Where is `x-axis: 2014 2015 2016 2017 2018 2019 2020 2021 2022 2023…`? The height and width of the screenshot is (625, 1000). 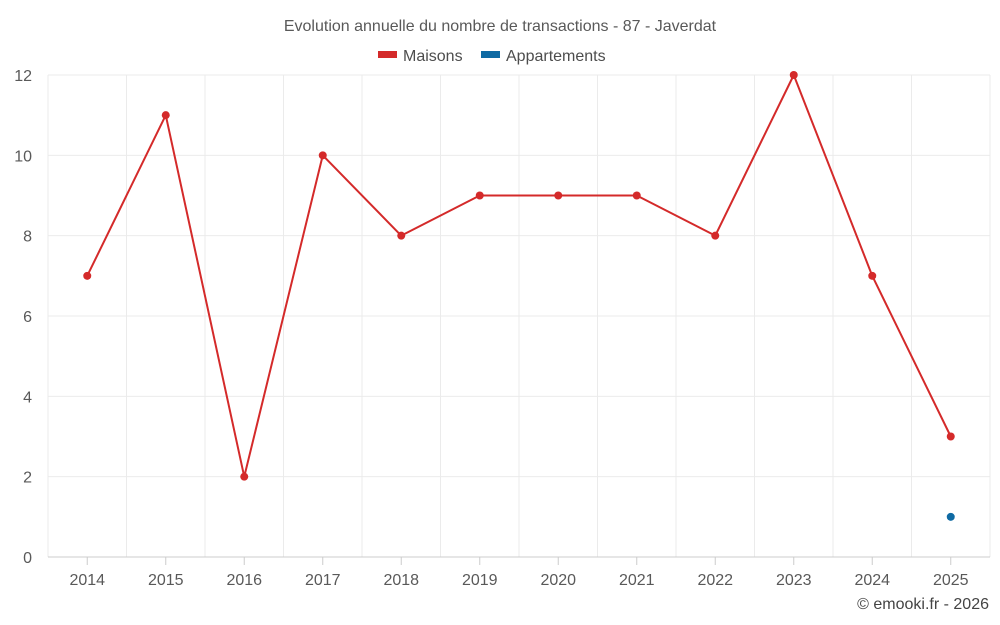
x-axis: 2014 2015 2016 2017 2018 2019 2020 2021 2022 2023… is located at coordinates (519, 573).